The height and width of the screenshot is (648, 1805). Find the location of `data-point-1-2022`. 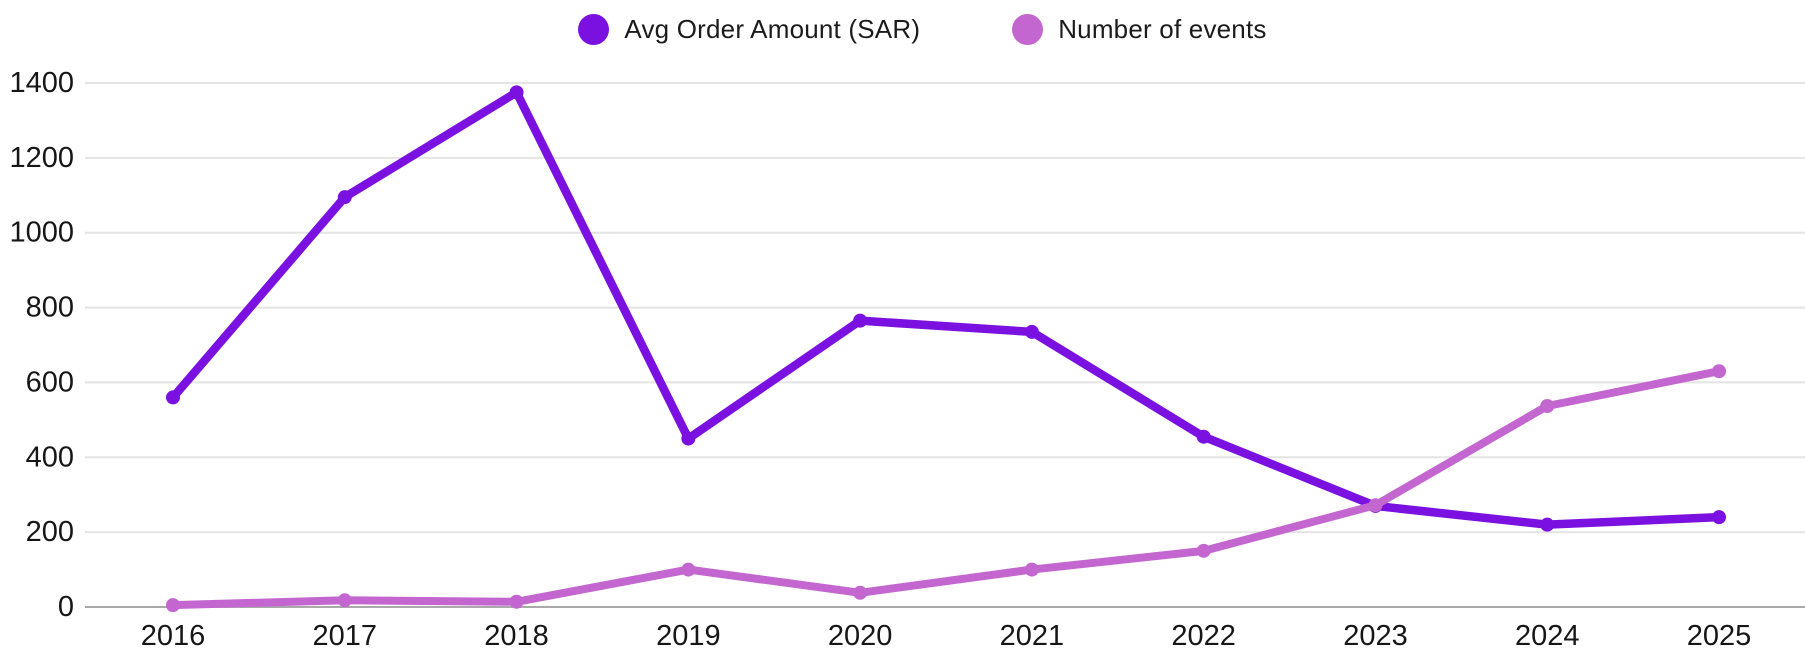

data-point-1-2022 is located at coordinates (1203, 550).